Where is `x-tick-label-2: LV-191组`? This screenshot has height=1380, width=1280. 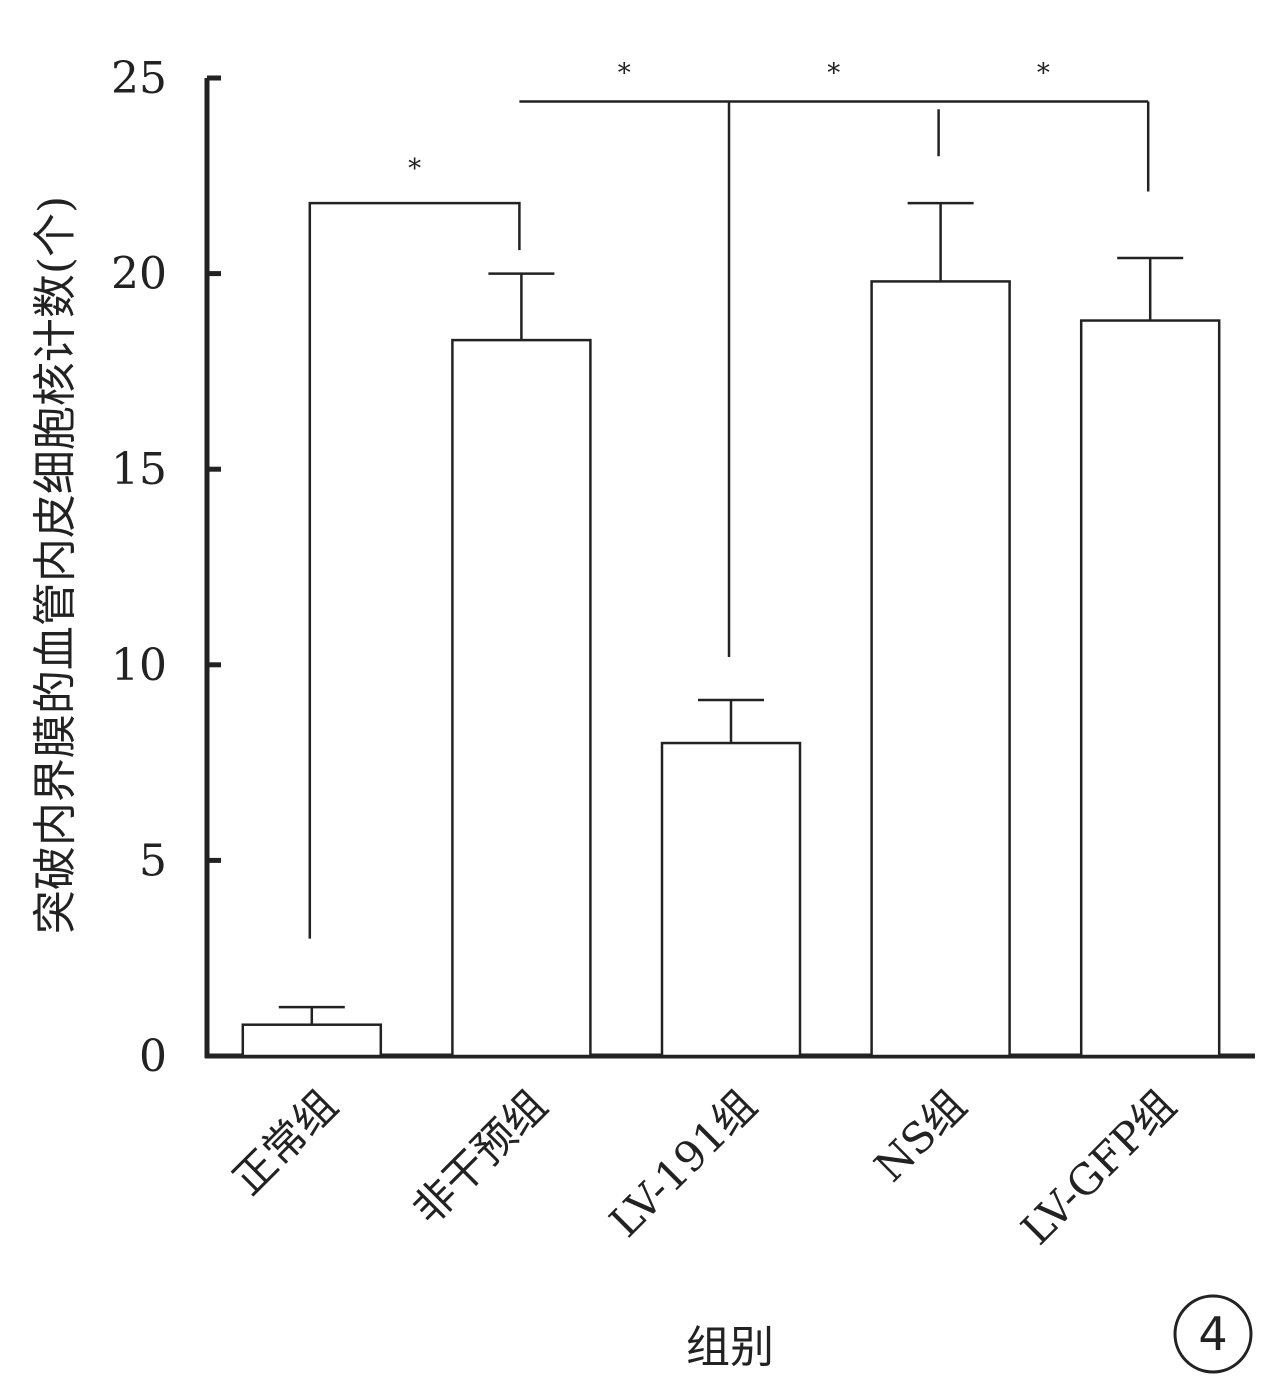
x-tick-label-2: LV-191组 is located at coordinates (683, 1163).